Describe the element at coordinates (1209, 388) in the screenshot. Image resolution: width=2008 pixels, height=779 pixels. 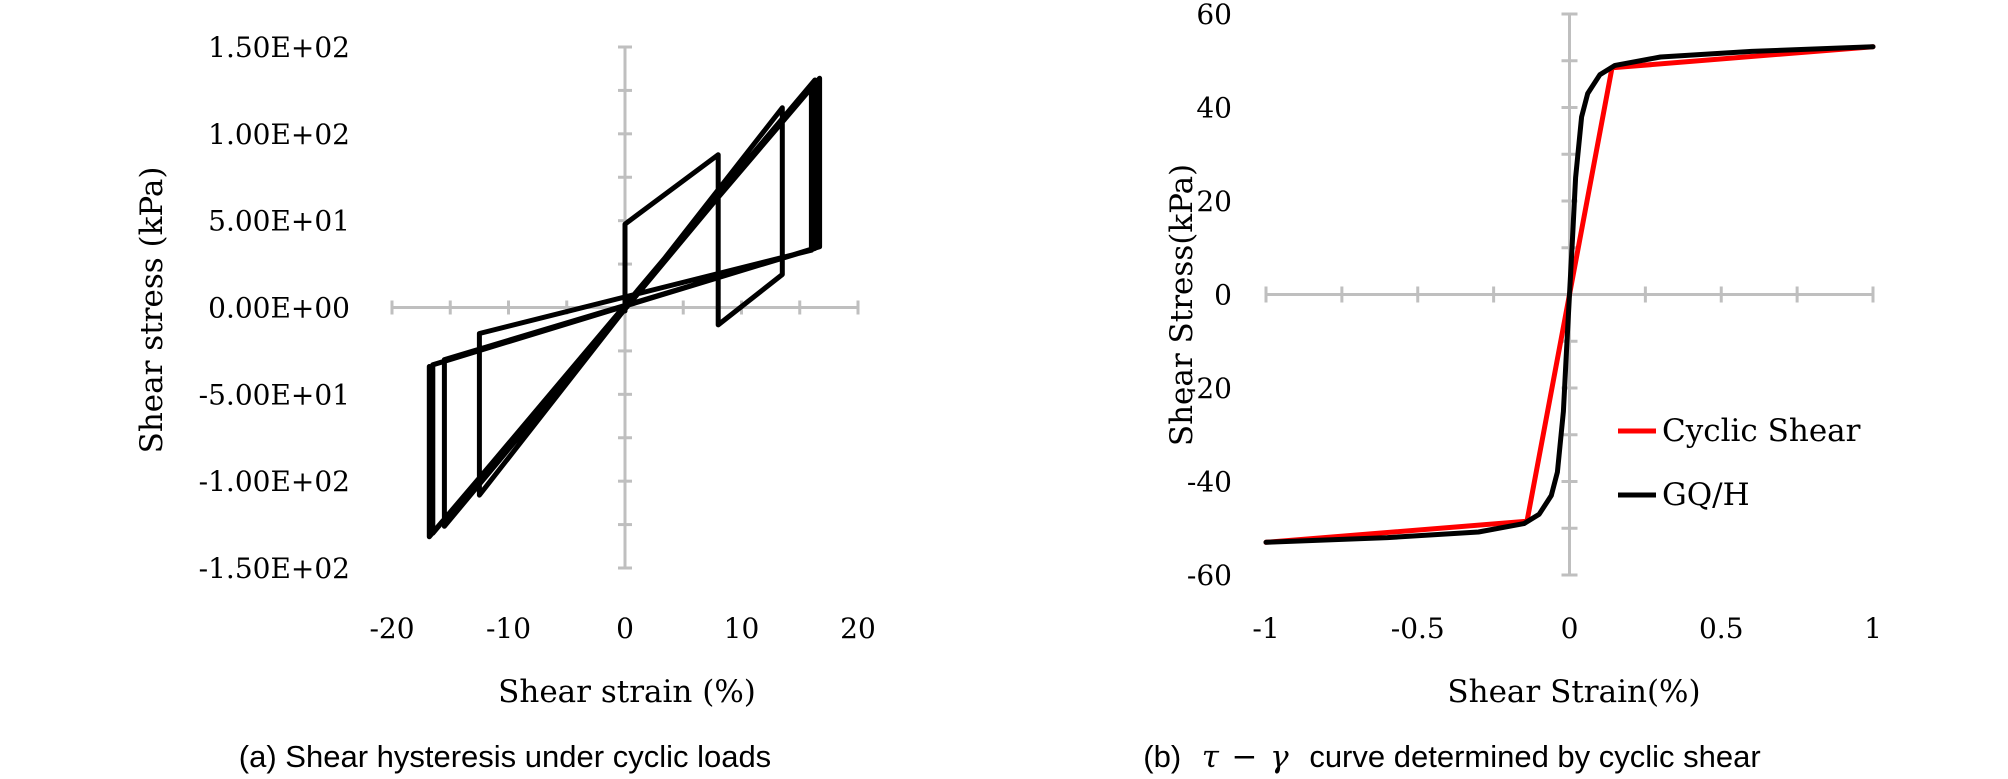
I see `panel-b-y-tick-label: -20` at that location.